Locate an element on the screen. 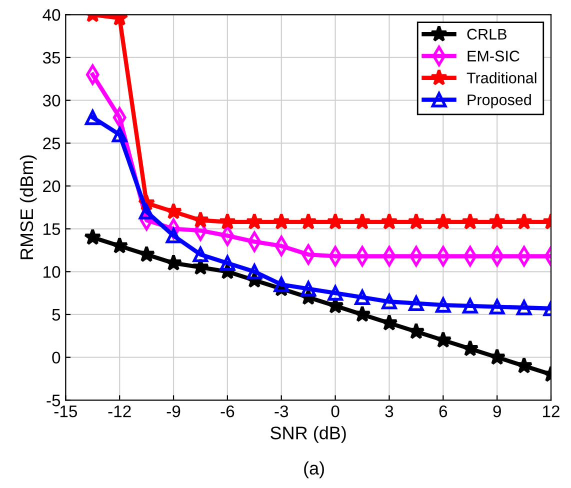 Image resolution: width=571 pixels, height=488 pixels. y-tick-label: -5 is located at coordinates (53, 400).